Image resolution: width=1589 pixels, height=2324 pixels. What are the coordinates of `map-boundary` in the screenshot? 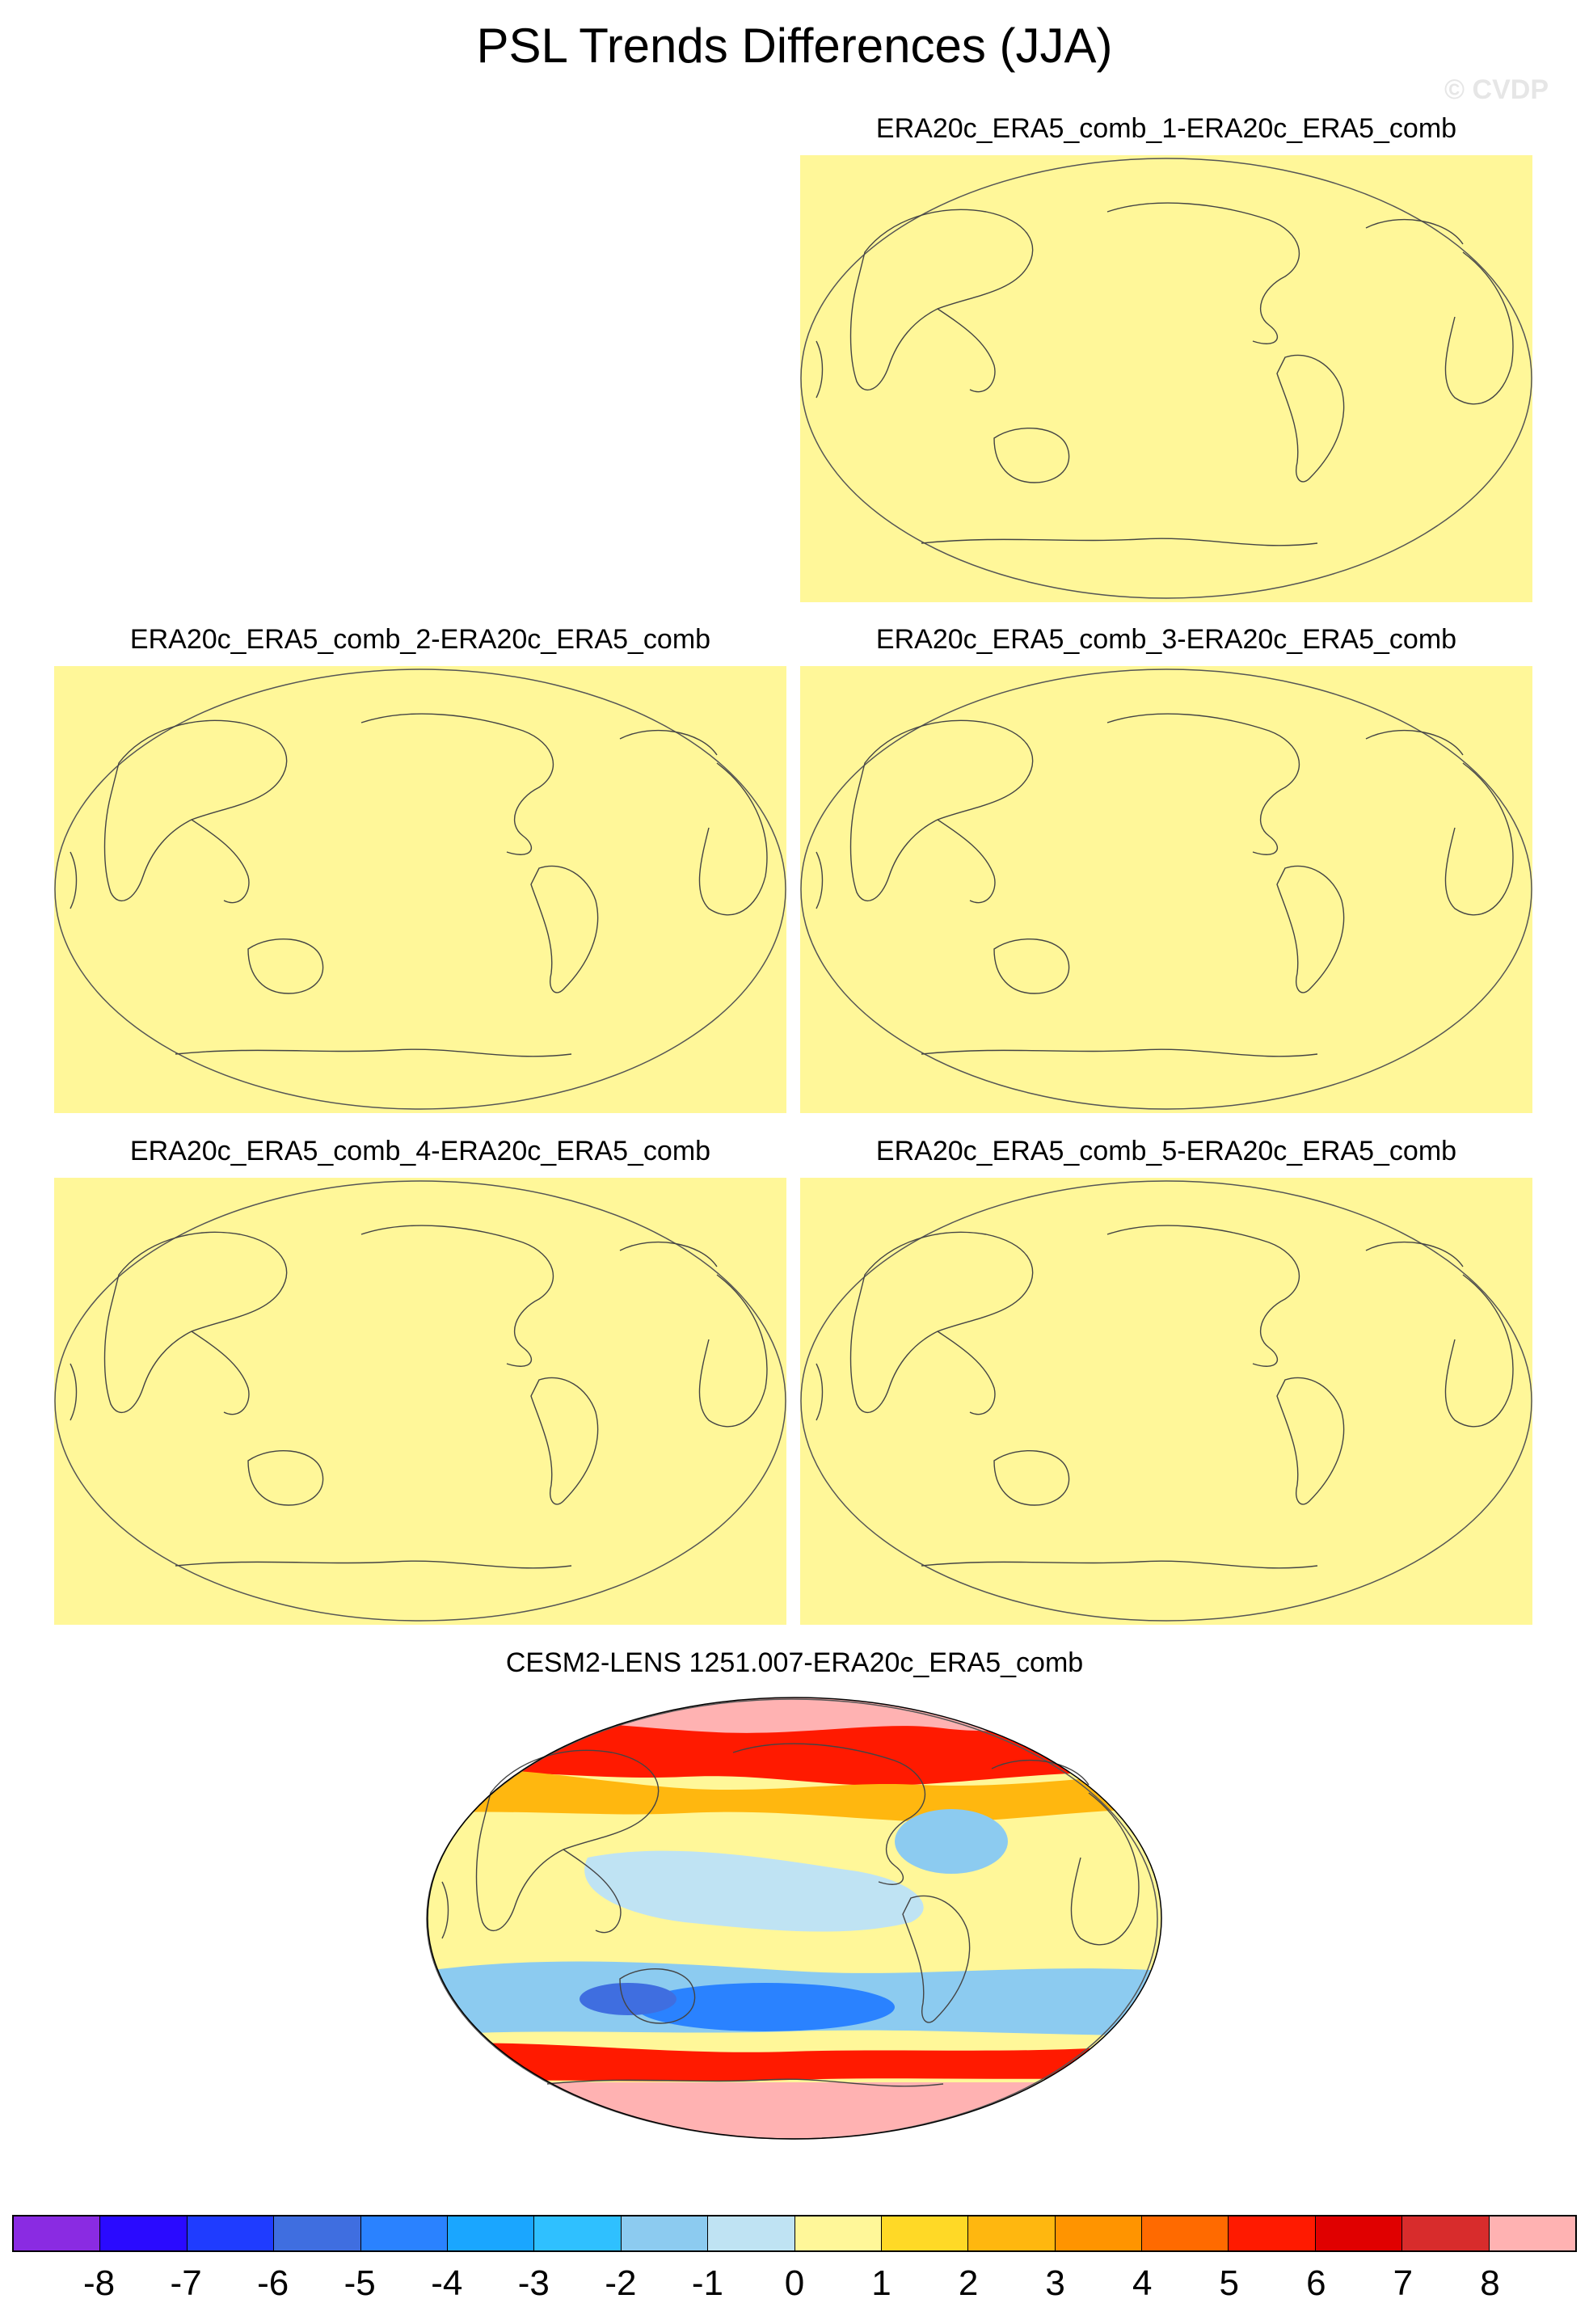 It's located at (794, 1919).